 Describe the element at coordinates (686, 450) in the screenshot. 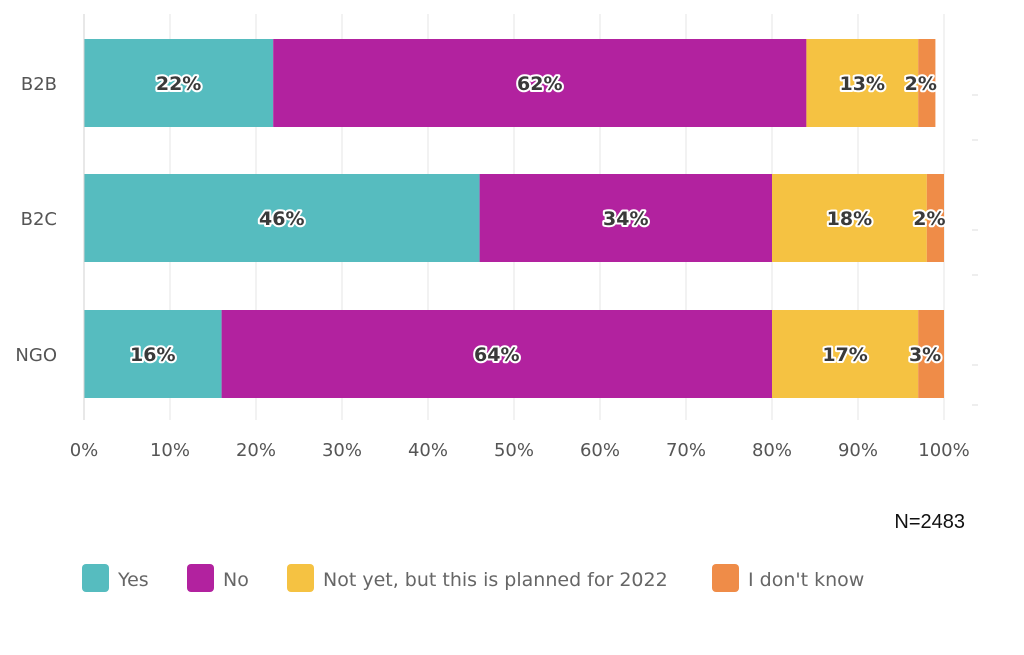

I see `x-tick-label: 70%` at that location.